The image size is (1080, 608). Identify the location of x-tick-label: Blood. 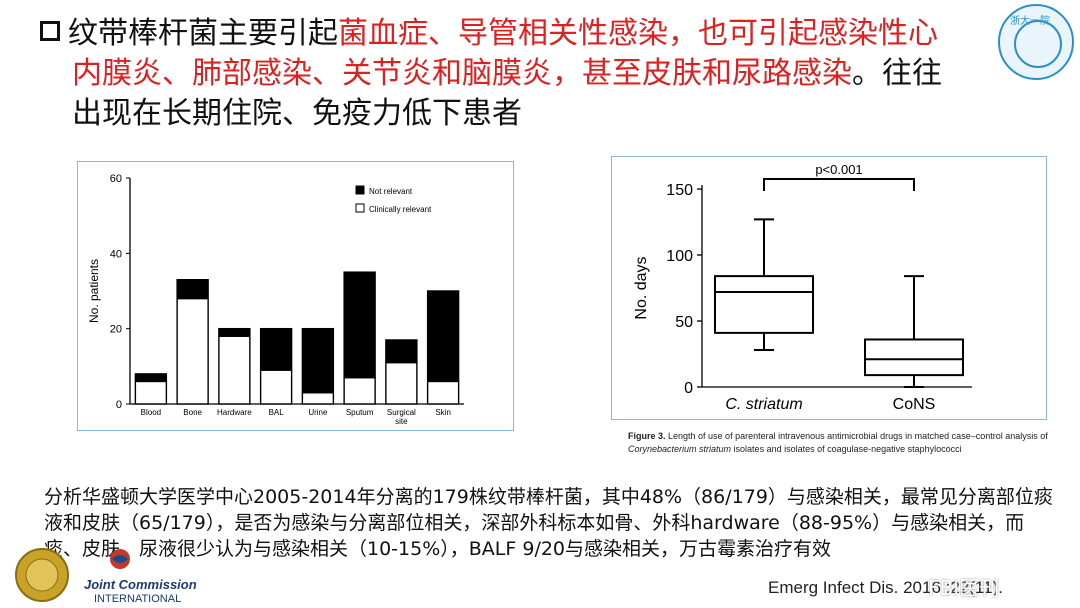
(151, 412).